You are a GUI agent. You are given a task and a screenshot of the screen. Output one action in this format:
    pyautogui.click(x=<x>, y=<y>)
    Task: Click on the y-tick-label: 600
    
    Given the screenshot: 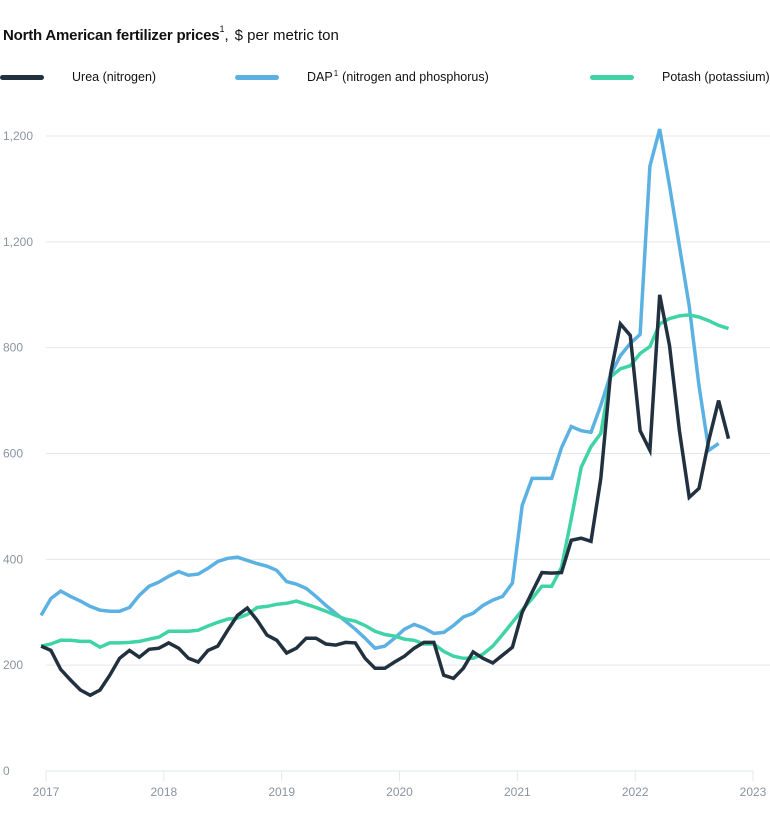 What is the action you would take?
    pyautogui.click(x=13, y=454)
    